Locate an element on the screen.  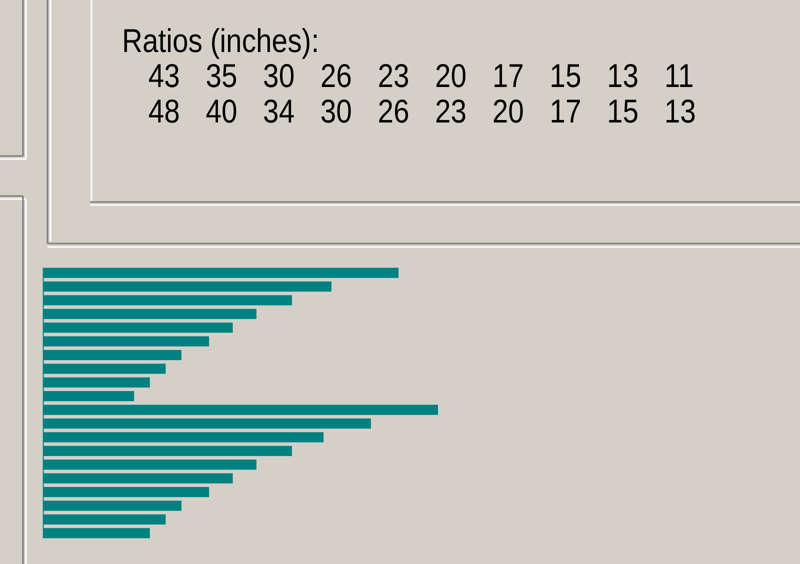
chart-title: Ratios (inches): is located at coordinates (221, 41).